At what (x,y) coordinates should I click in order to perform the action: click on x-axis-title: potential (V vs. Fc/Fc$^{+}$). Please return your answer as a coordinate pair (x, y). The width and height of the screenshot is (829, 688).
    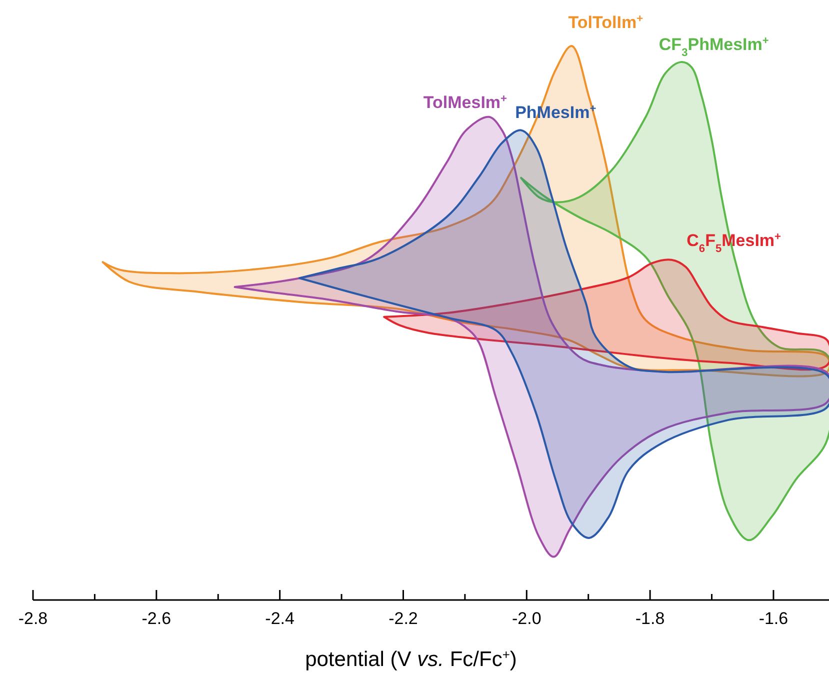
    Looking at the image, I should click on (411, 658).